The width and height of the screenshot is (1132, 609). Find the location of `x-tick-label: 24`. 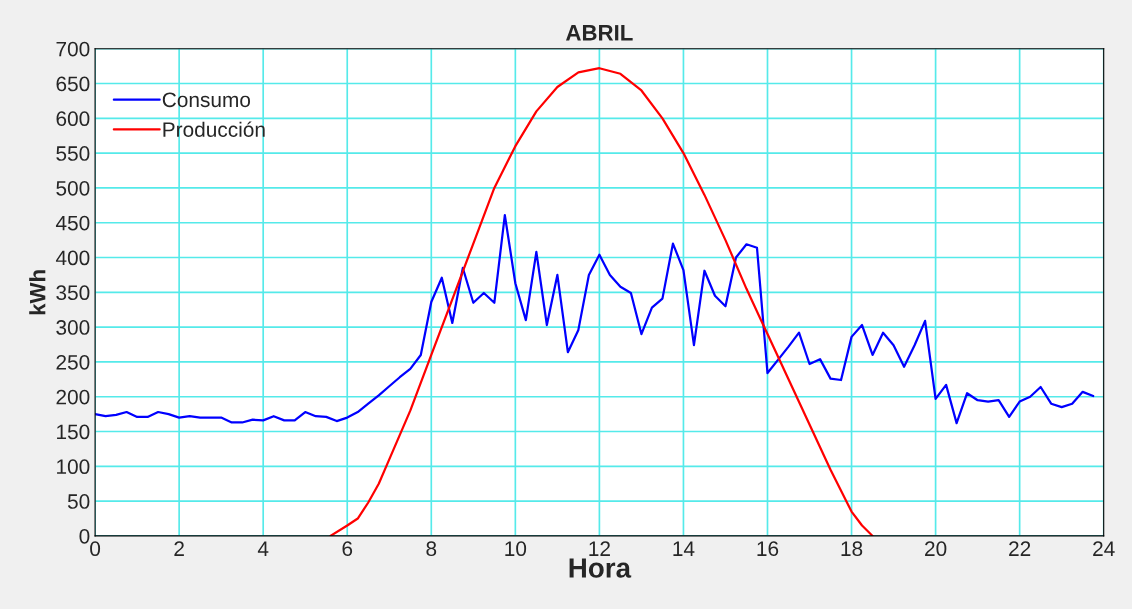

x-tick-label: 24 is located at coordinates (1104, 548).